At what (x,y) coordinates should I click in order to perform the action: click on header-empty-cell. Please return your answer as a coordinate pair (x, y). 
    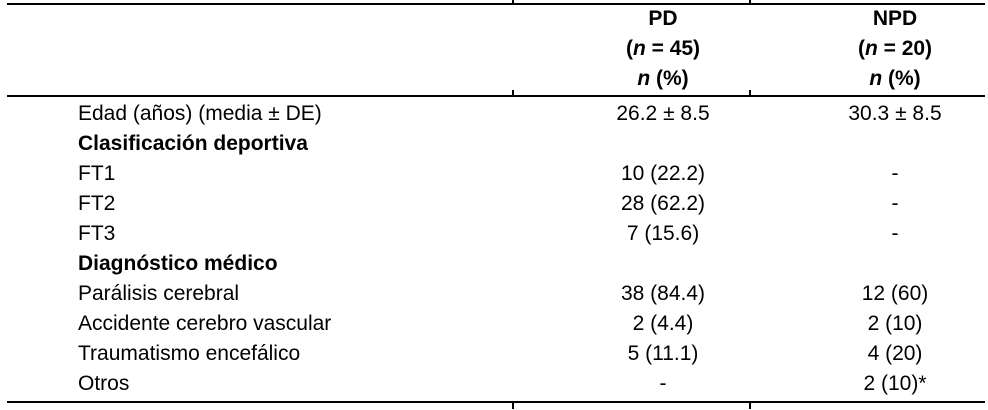
    Looking at the image, I should click on (262, 49).